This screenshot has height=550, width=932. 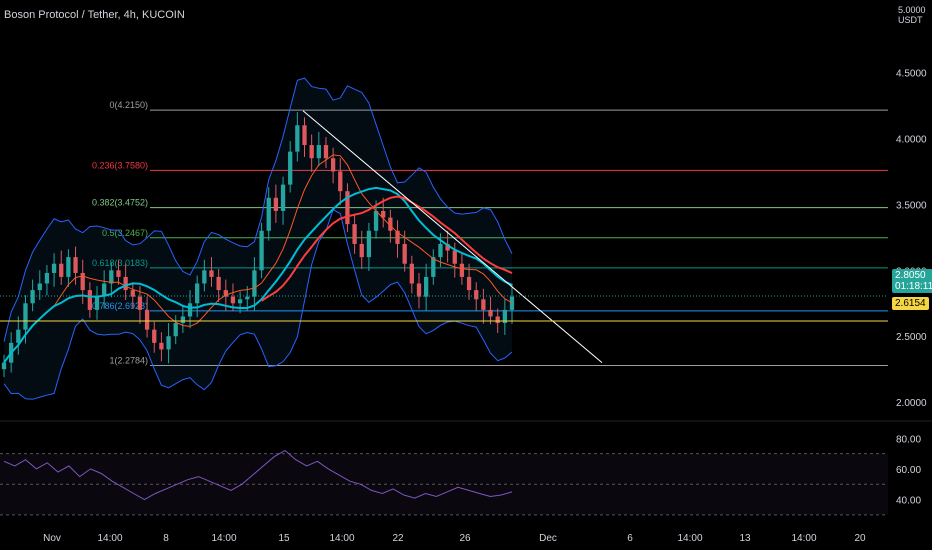 What do you see at coordinates (128, 360) in the screenshot?
I see `fib-level-label: 1(2.2784)` at bounding box center [128, 360].